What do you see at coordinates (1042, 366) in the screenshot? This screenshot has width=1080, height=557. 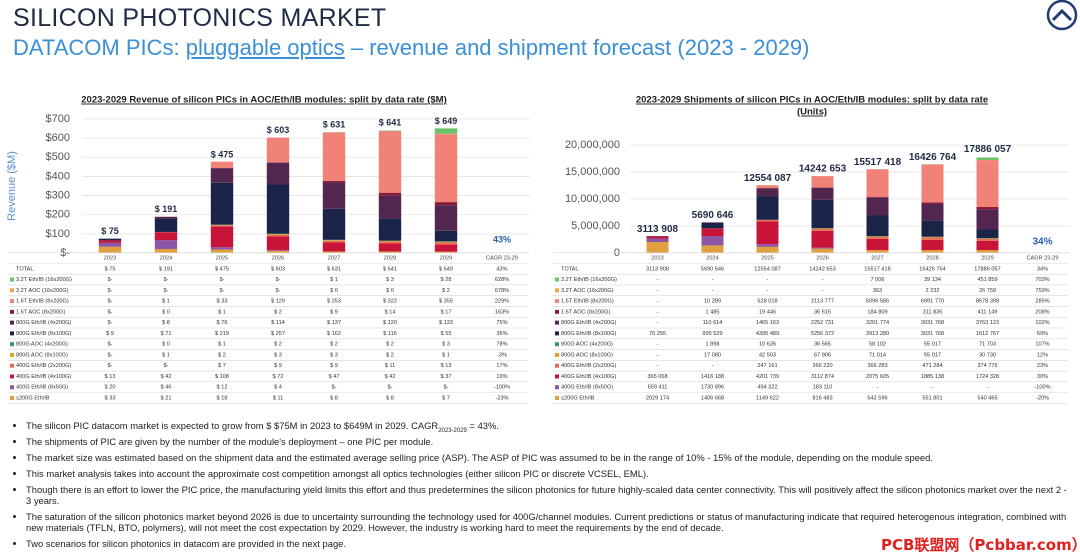 I see `table-cell: 23%` at bounding box center [1042, 366].